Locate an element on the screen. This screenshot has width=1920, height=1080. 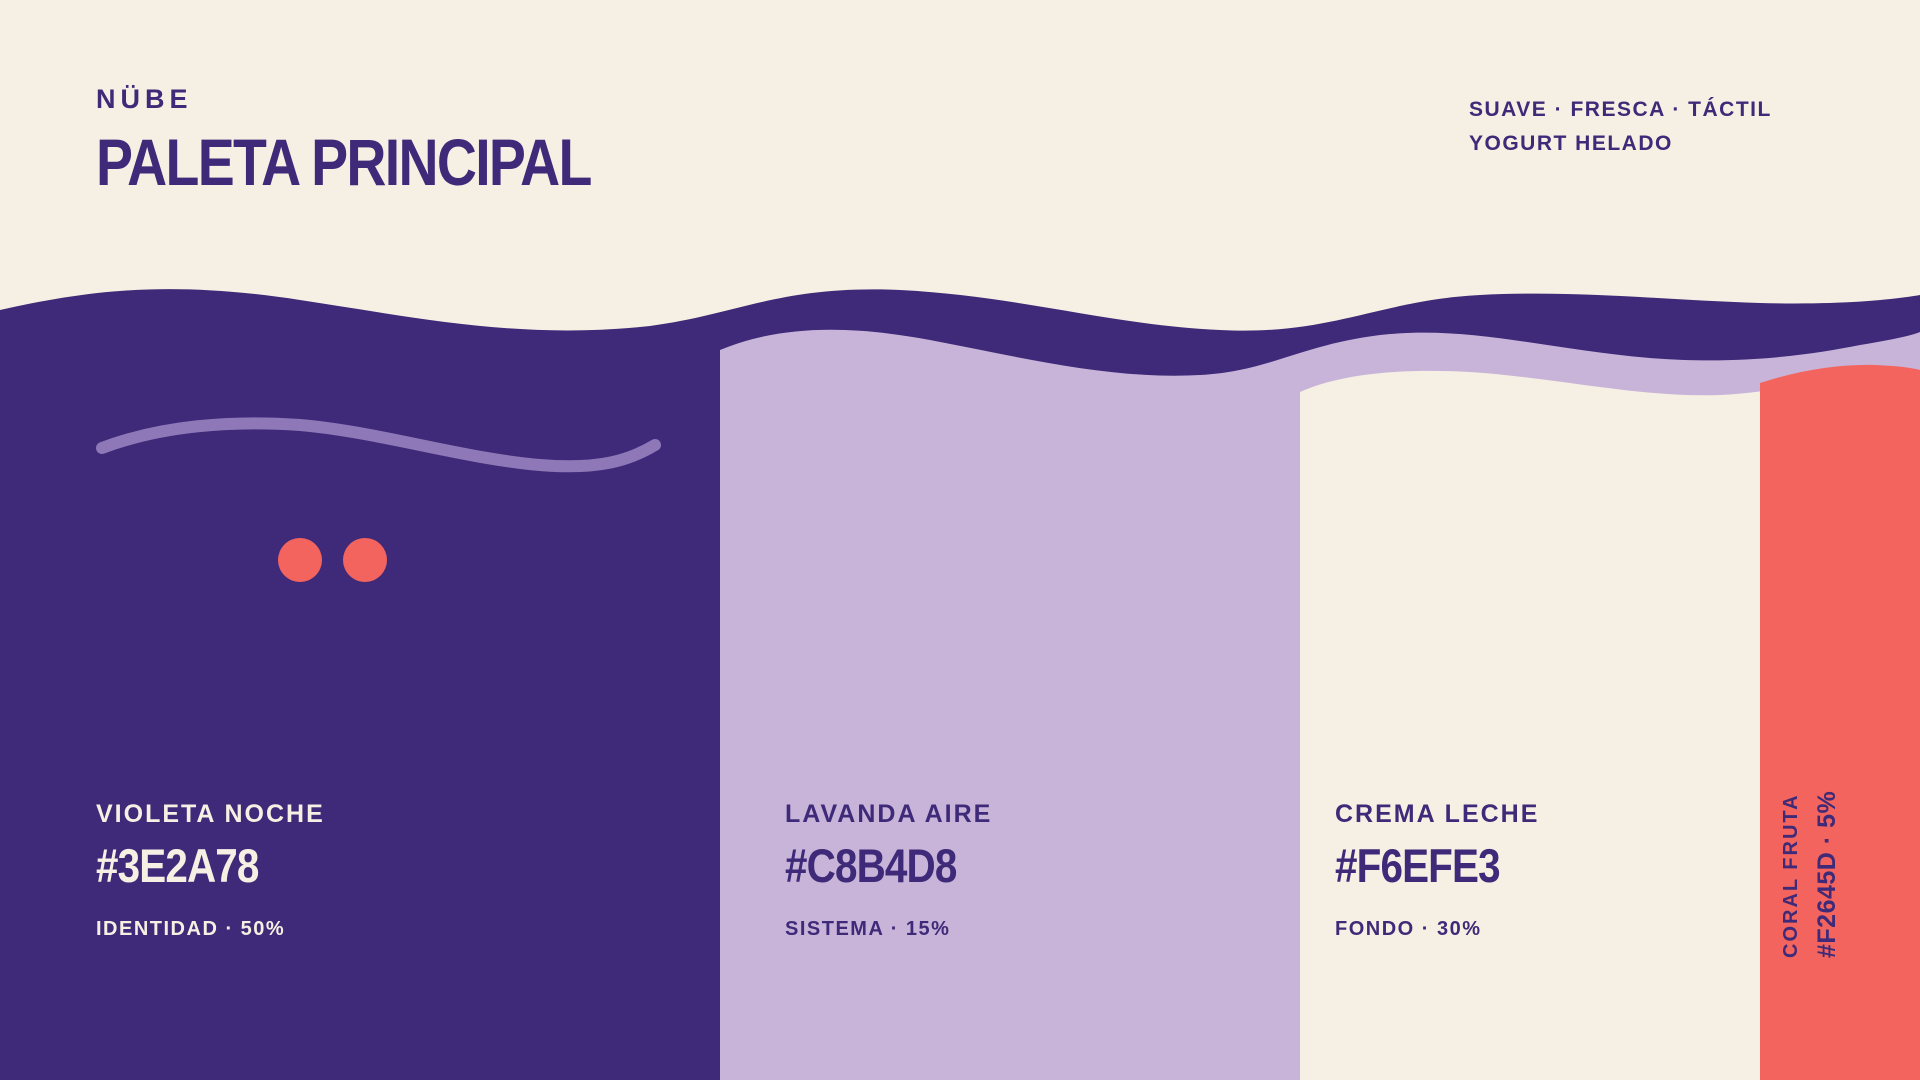
swatch-coral-hex-share: #F2645D · 5% is located at coordinates (1827, 874).